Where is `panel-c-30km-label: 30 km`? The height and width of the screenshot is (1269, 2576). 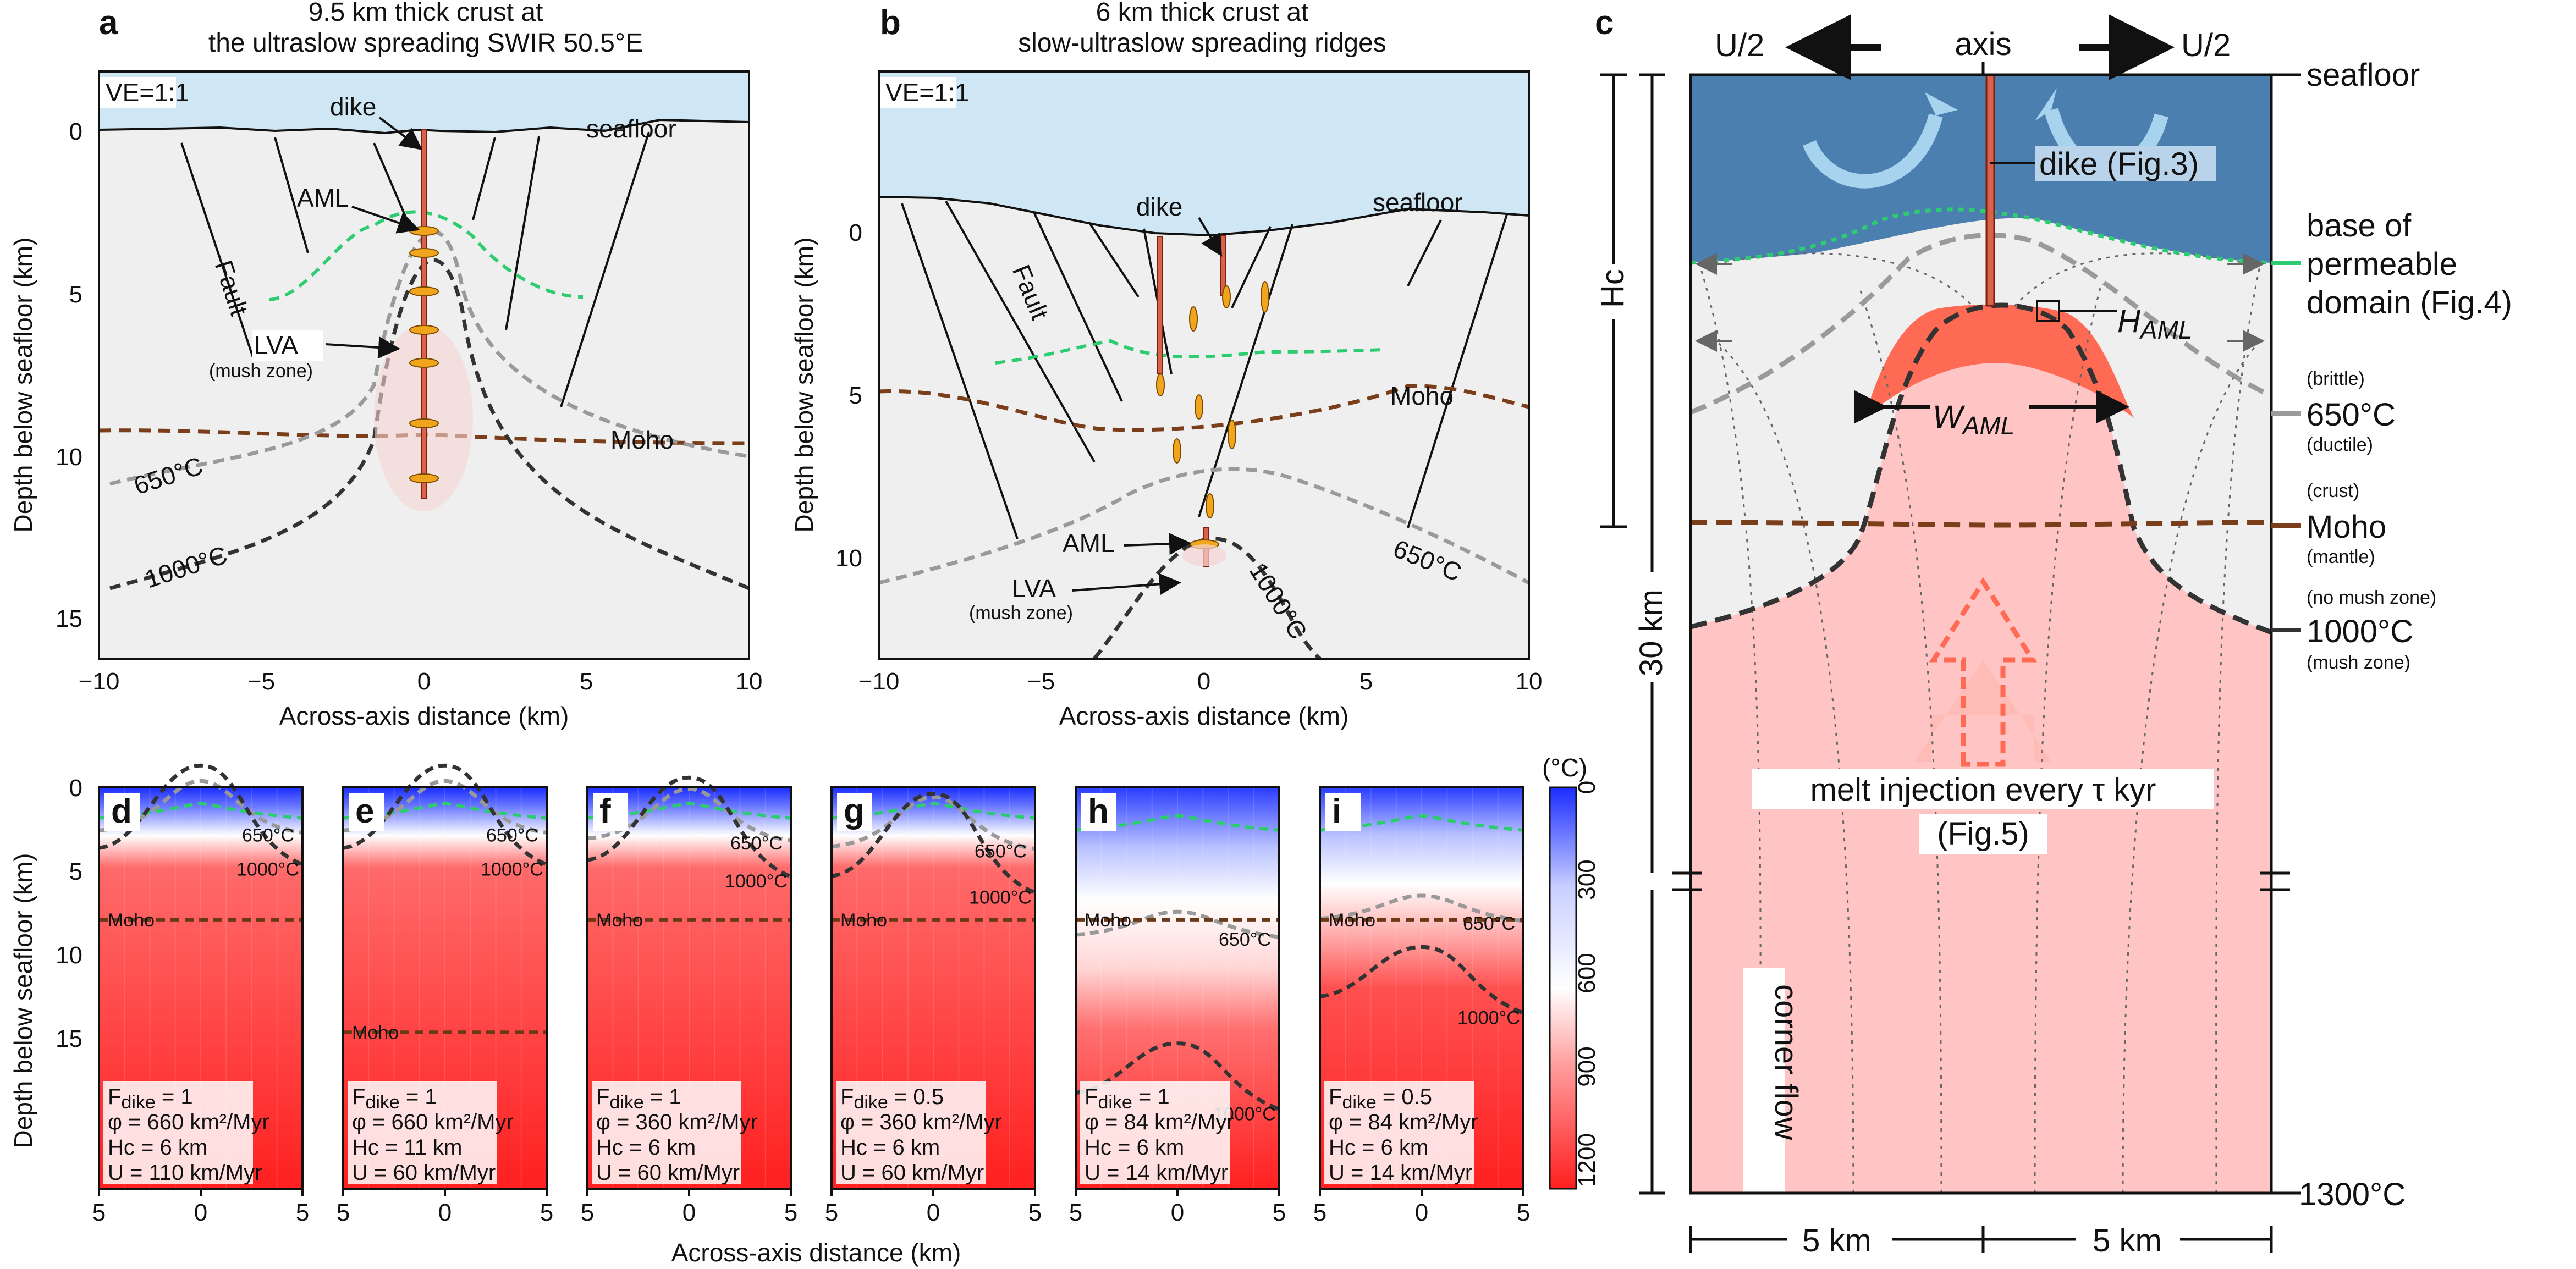
panel-c-30km-label: 30 km is located at coordinates (1651, 632).